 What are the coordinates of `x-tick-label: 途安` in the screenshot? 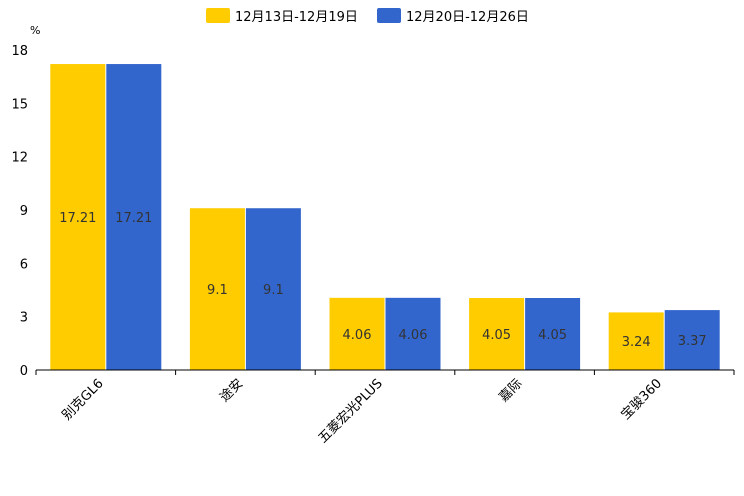 It's located at (232, 391).